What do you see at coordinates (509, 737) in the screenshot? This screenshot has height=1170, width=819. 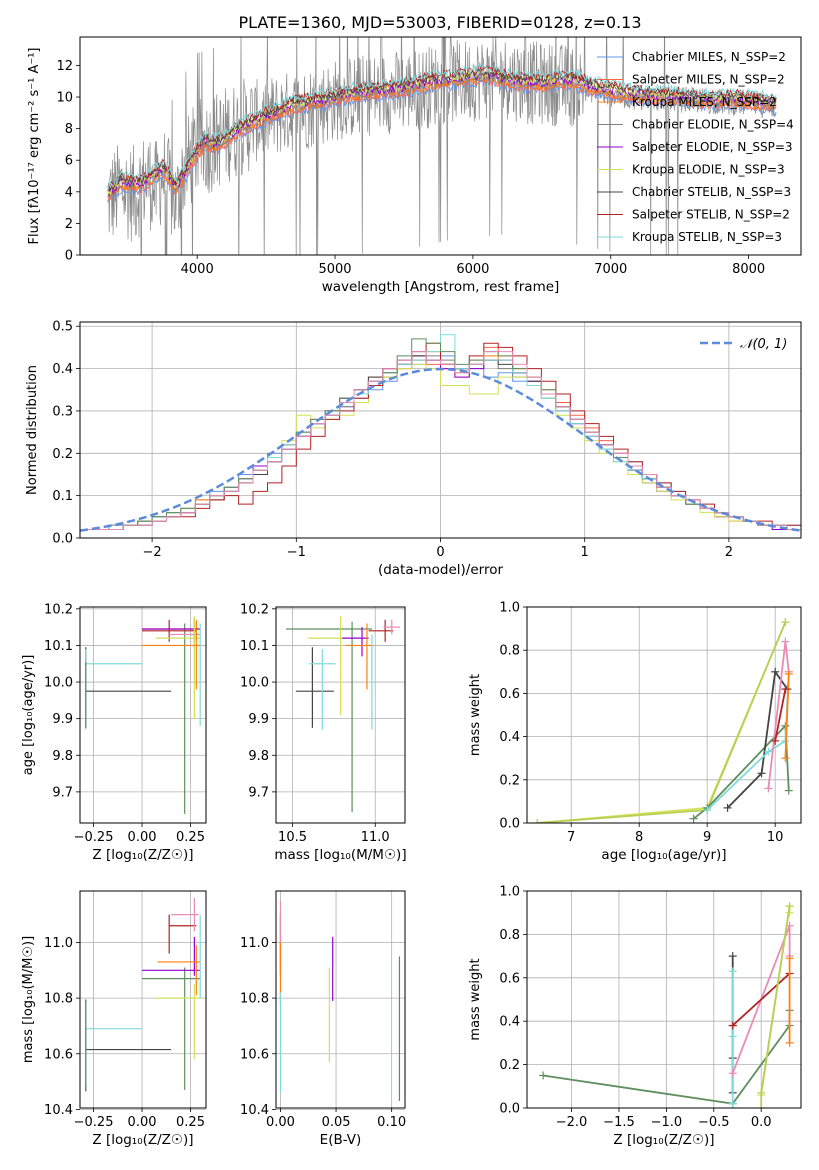 I see `y-tick-label: 0.4` at bounding box center [509, 737].